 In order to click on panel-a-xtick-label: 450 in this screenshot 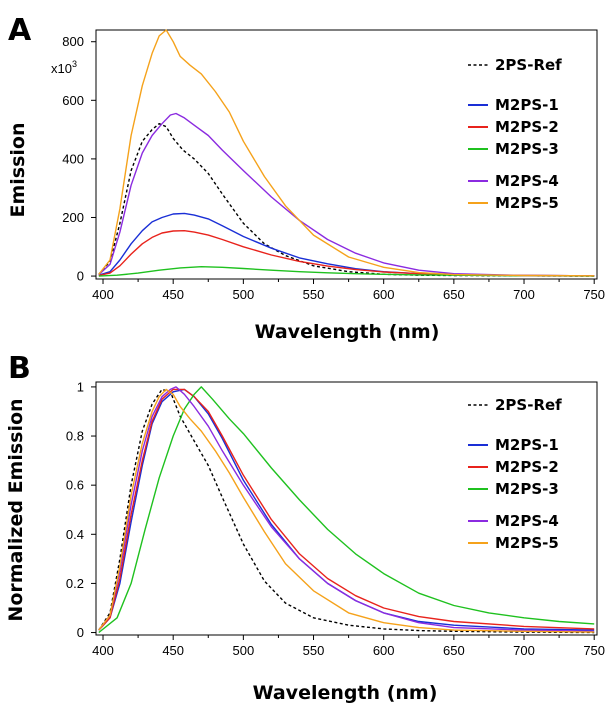, I will do `click(173, 294)`.